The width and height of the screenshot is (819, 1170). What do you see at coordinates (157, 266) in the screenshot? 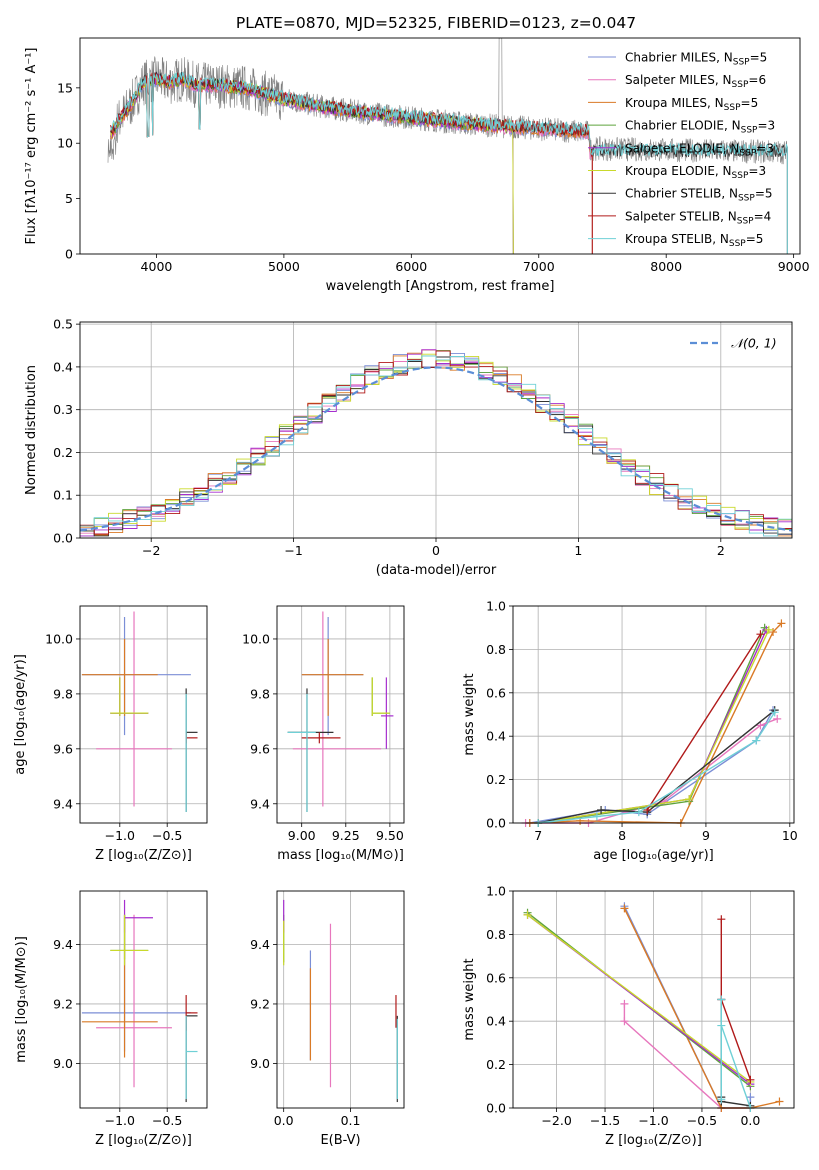
I see `x-tick-label: 4000` at bounding box center [157, 266].